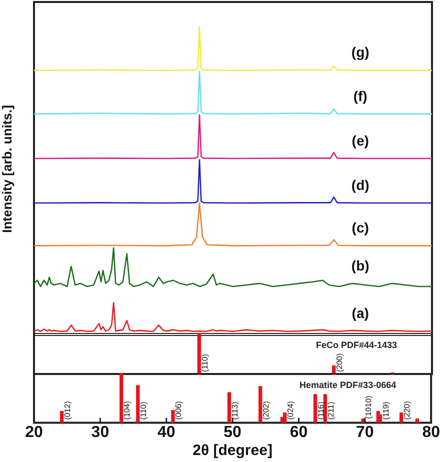 The width and height of the screenshot is (440, 462). I want to click on x-tick-label: 60, so click(299, 432).